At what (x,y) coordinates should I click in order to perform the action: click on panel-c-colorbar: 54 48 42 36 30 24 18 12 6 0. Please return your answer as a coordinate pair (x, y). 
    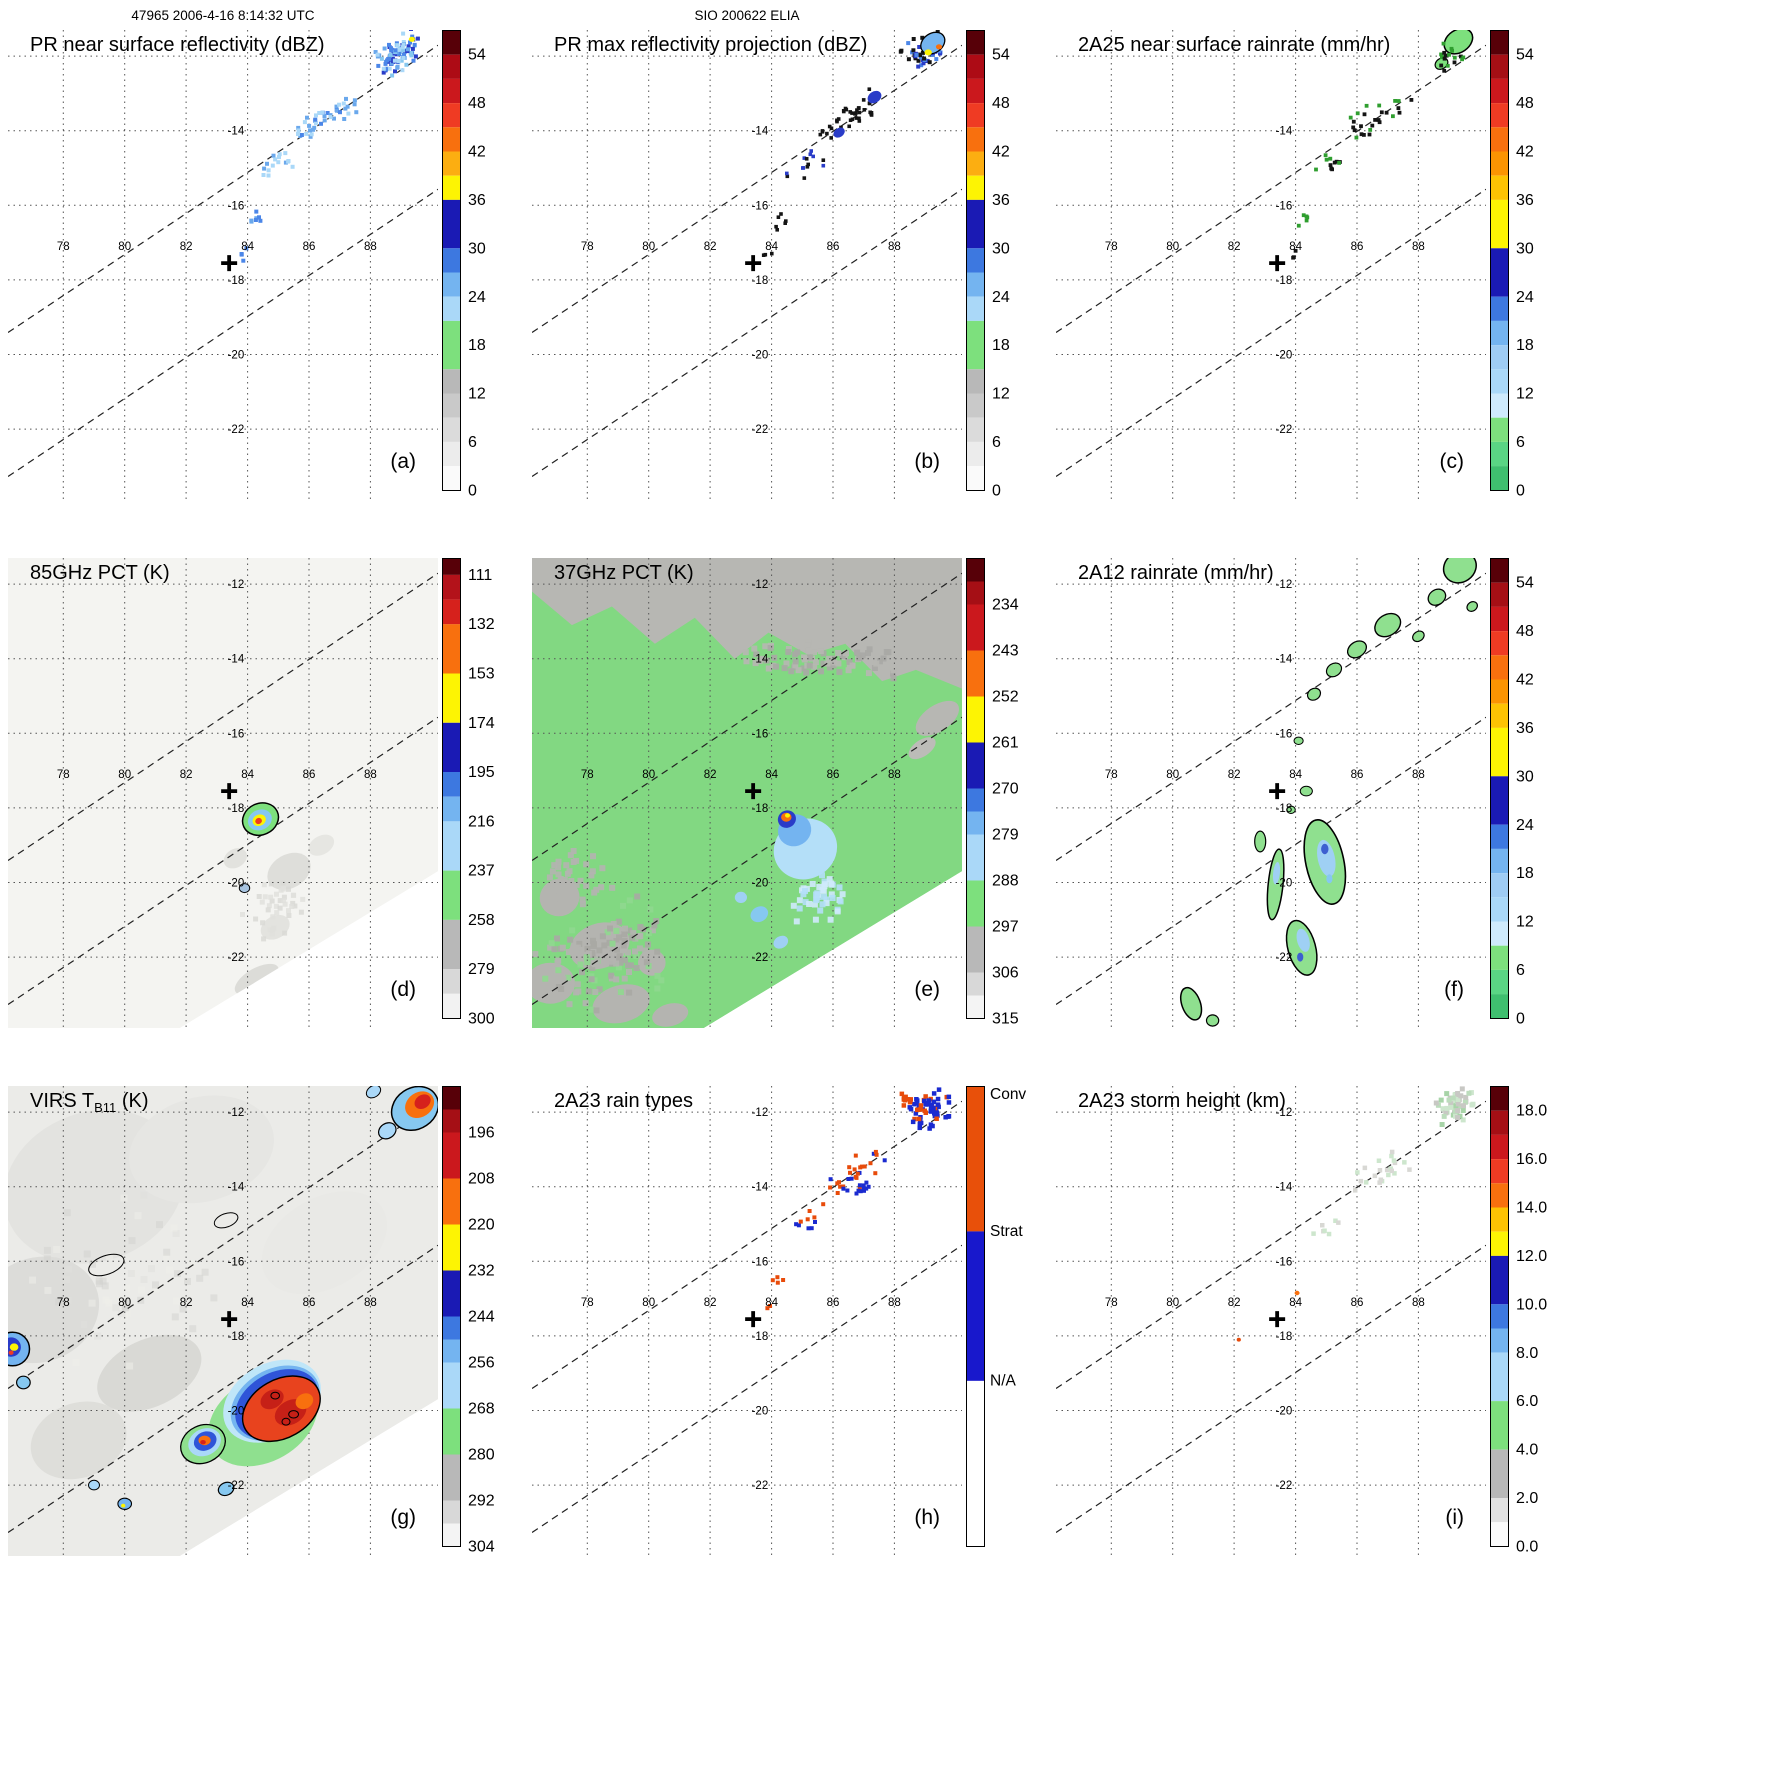
    Looking at the image, I should click on (1512, 265).